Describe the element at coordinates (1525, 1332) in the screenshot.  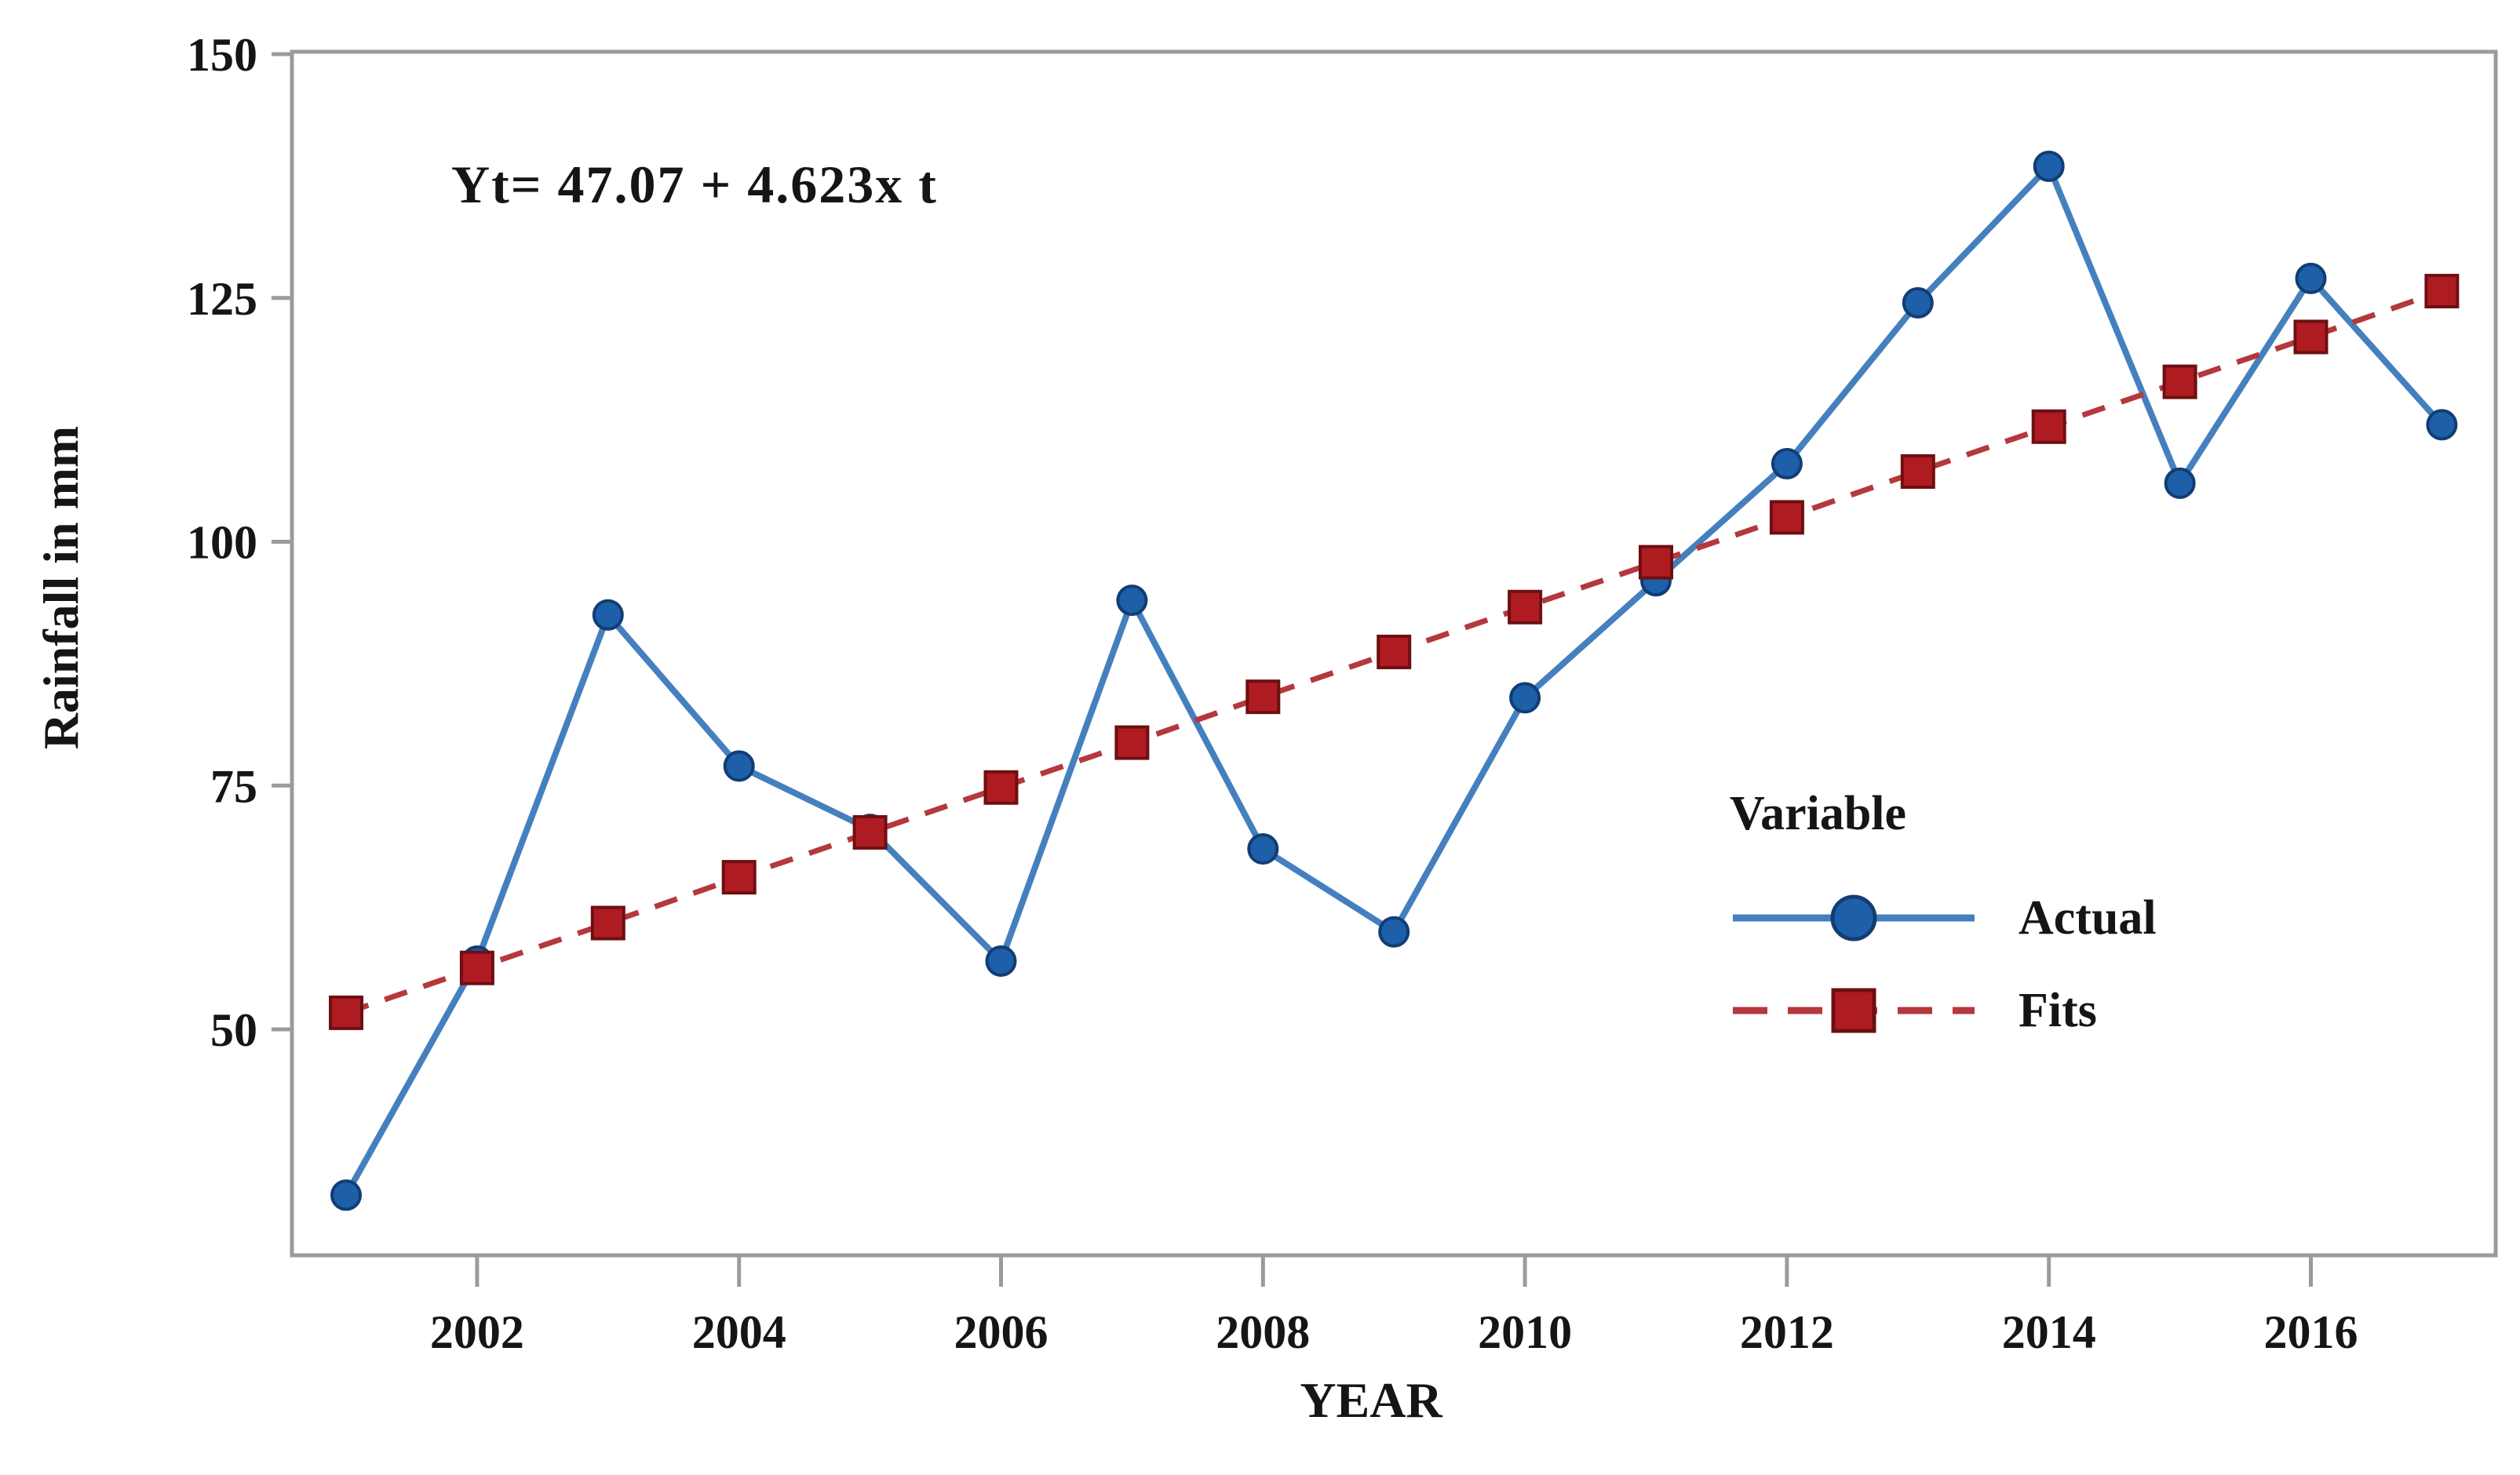
I see `x-tick-label: 2010` at that location.